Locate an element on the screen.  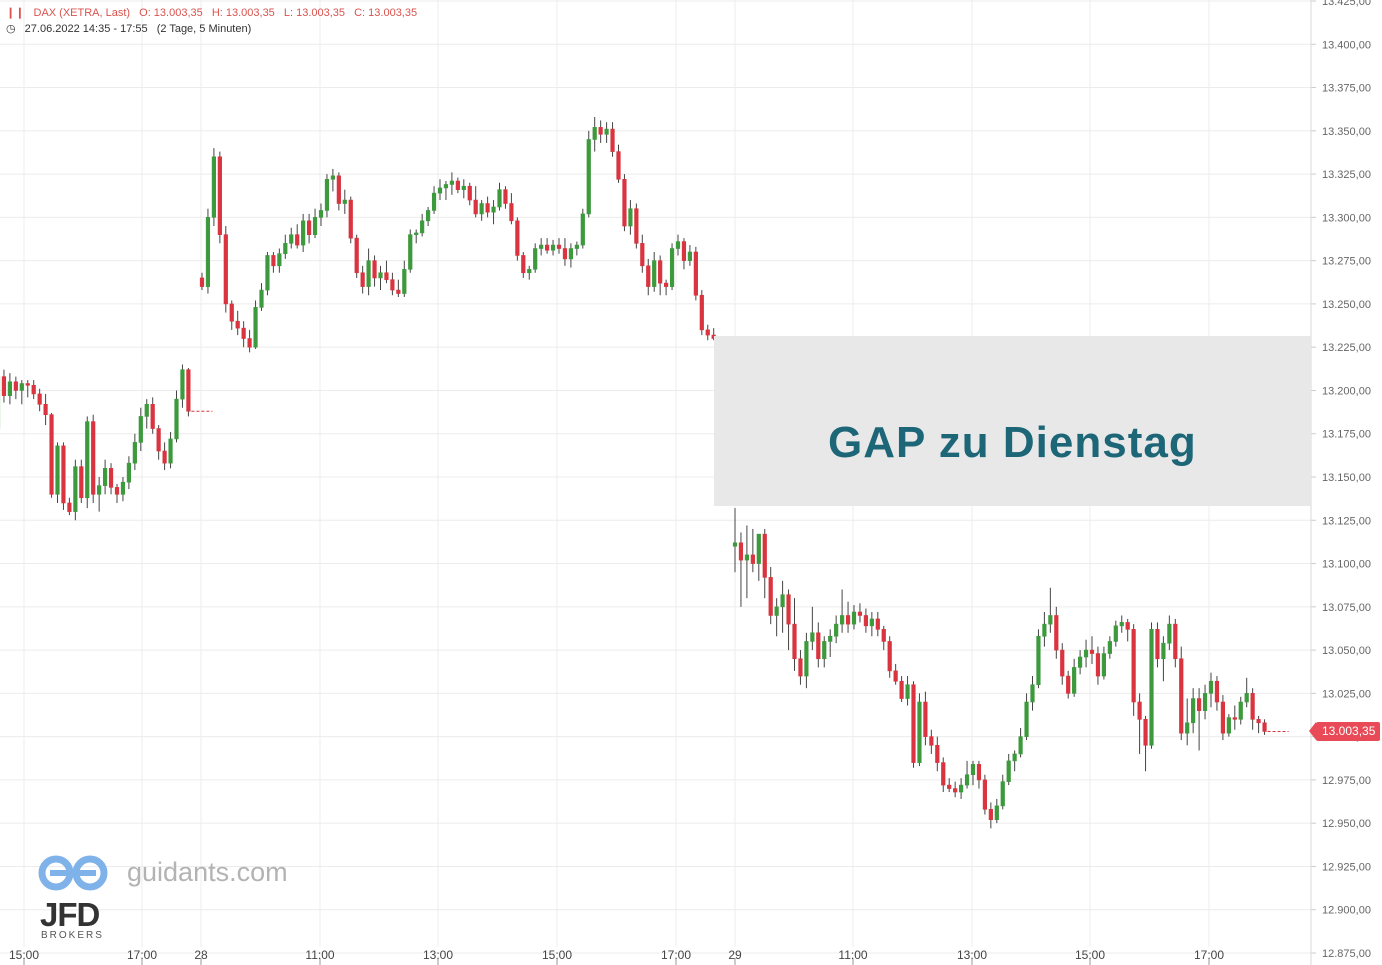
x-tick-label: 13:00 is located at coordinates (438, 955).